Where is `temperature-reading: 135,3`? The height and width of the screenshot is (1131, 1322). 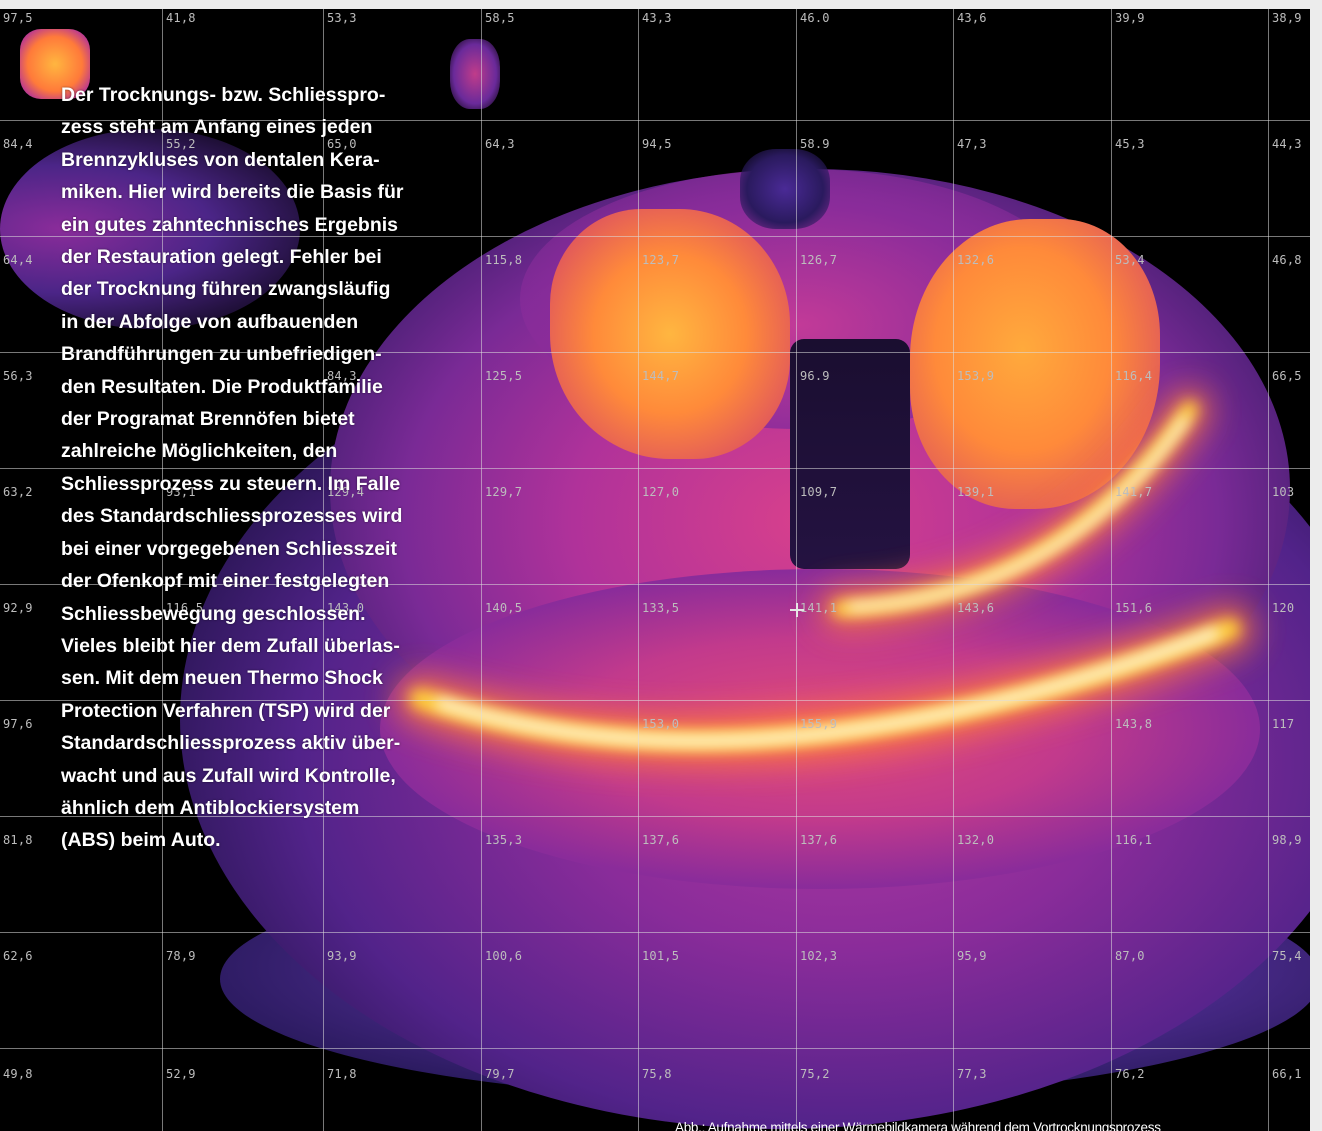
temperature-reading: 135,3 is located at coordinates (504, 840).